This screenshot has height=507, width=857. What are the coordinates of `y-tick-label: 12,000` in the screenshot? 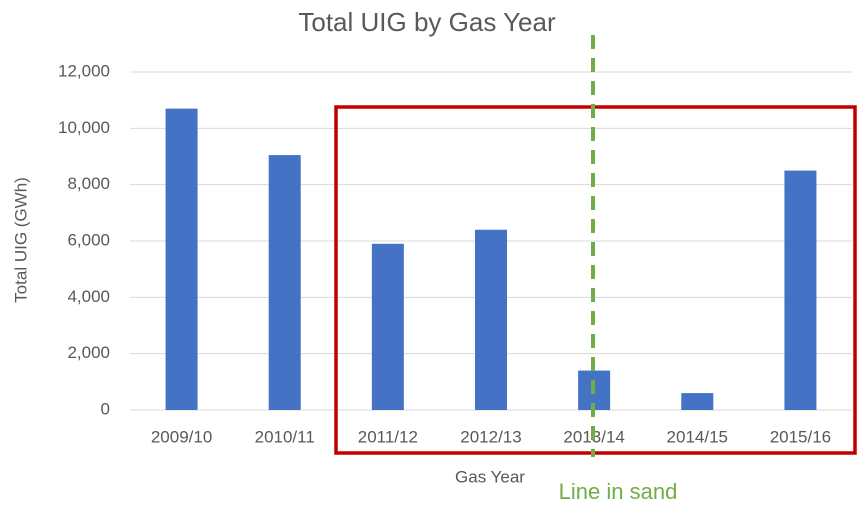 It's located at (84, 70).